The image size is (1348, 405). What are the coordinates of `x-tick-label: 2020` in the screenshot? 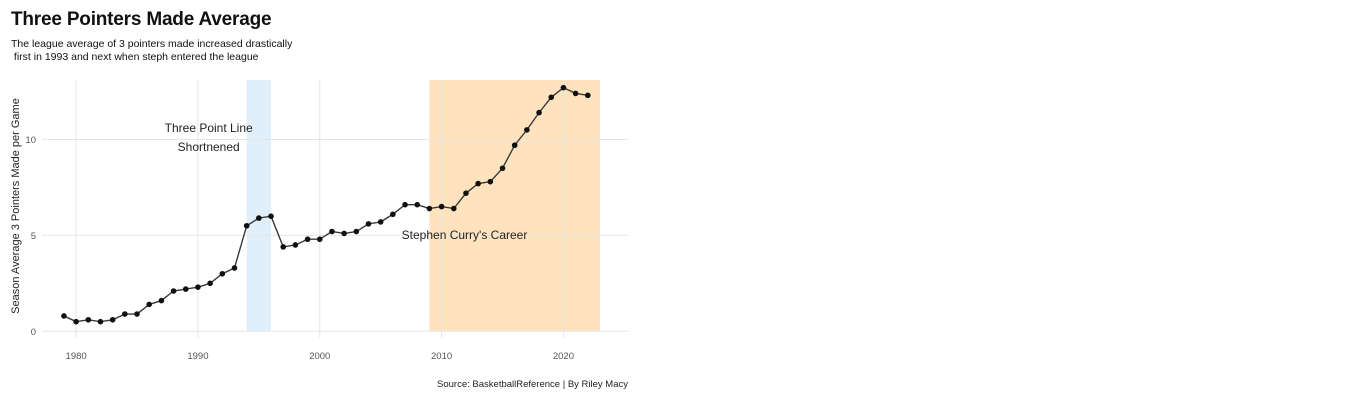 It's located at (563, 356).